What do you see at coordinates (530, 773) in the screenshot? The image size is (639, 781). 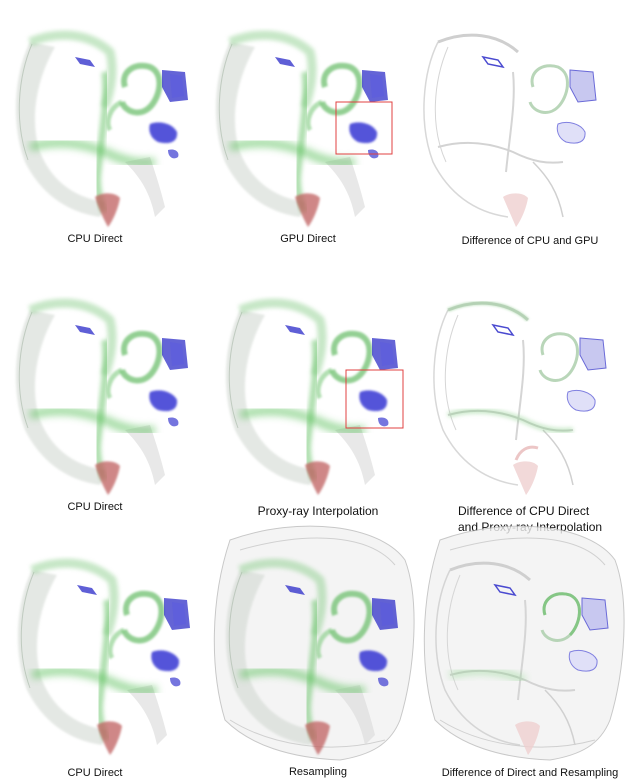 I see `caption-diff-resampling: Difference of Direct and Resampling` at bounding box center [530, 773].